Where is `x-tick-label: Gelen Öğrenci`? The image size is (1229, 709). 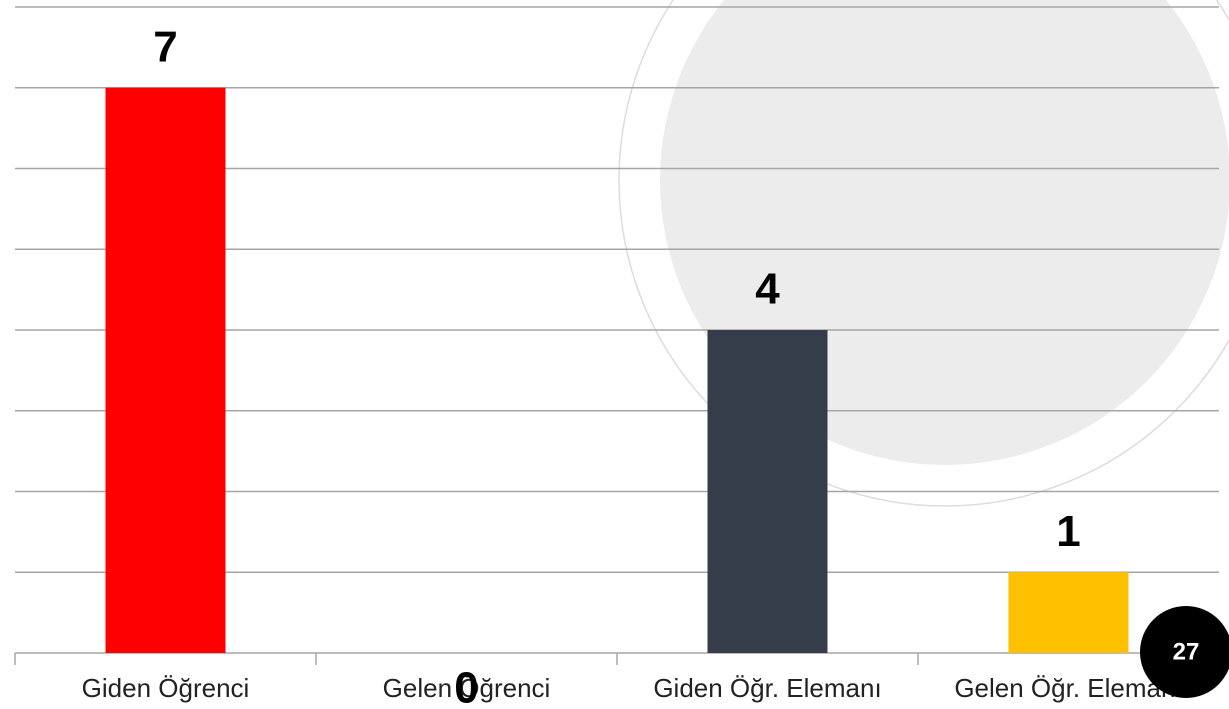 x-tick-label: Gelen Öğrenci is located at coordinates (467, 688).